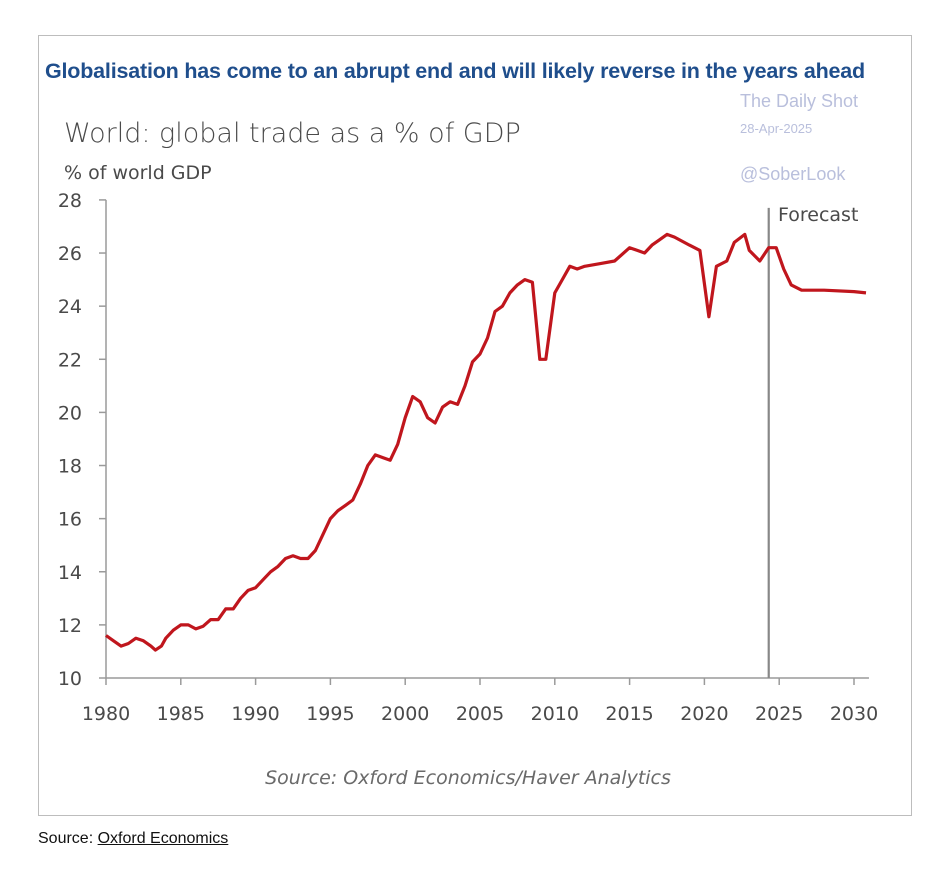 The image size is (936, 870). I want to click on x-tick-label: 2030, so click(854, 714).